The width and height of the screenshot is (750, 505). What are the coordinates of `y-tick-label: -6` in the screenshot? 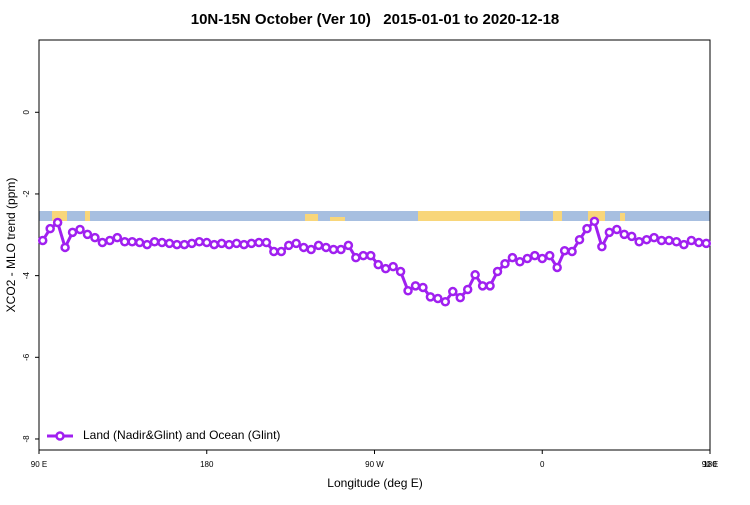 It's located at (26, 357).